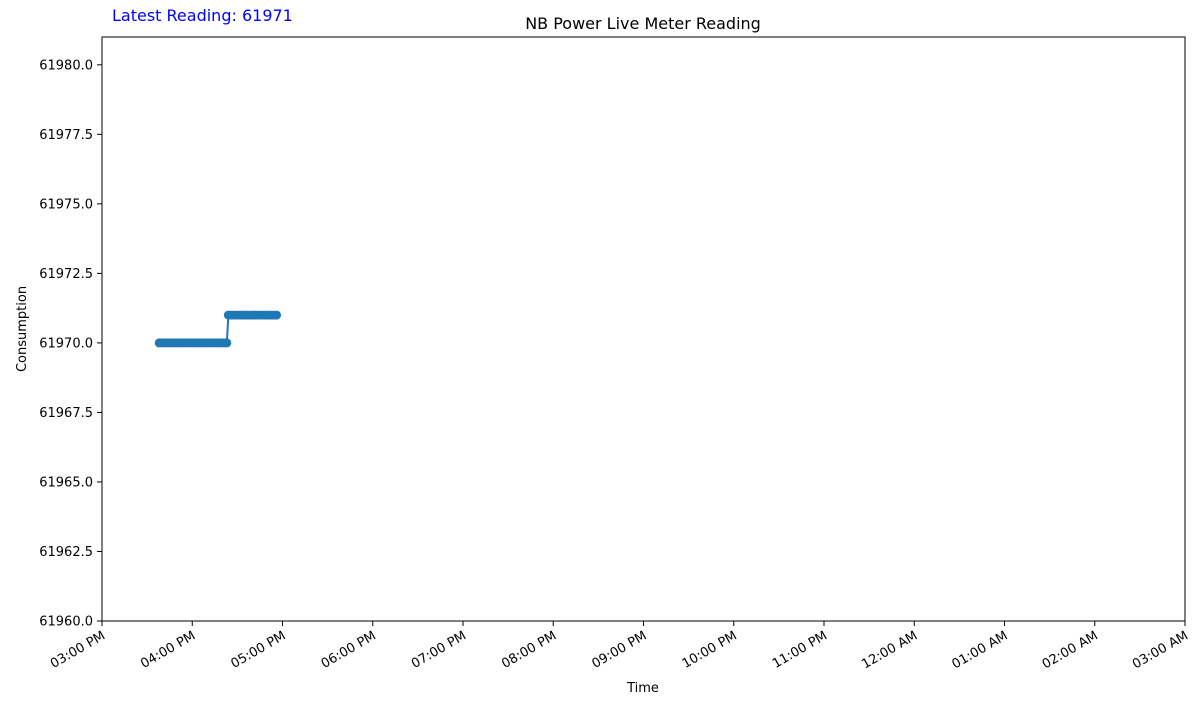  What do you see at coordinates (1160, 650) in the screenshot?
I see `x-tick-label: 03:00 AM` at bounding box center [1160, 650].